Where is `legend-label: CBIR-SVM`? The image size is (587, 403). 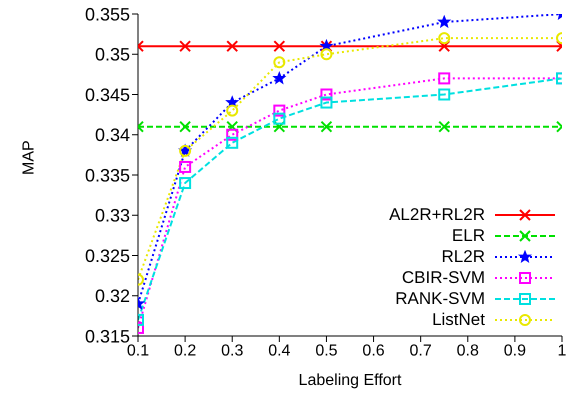
legend-label: CBIR-SVM is located at coordinates (443, 278).